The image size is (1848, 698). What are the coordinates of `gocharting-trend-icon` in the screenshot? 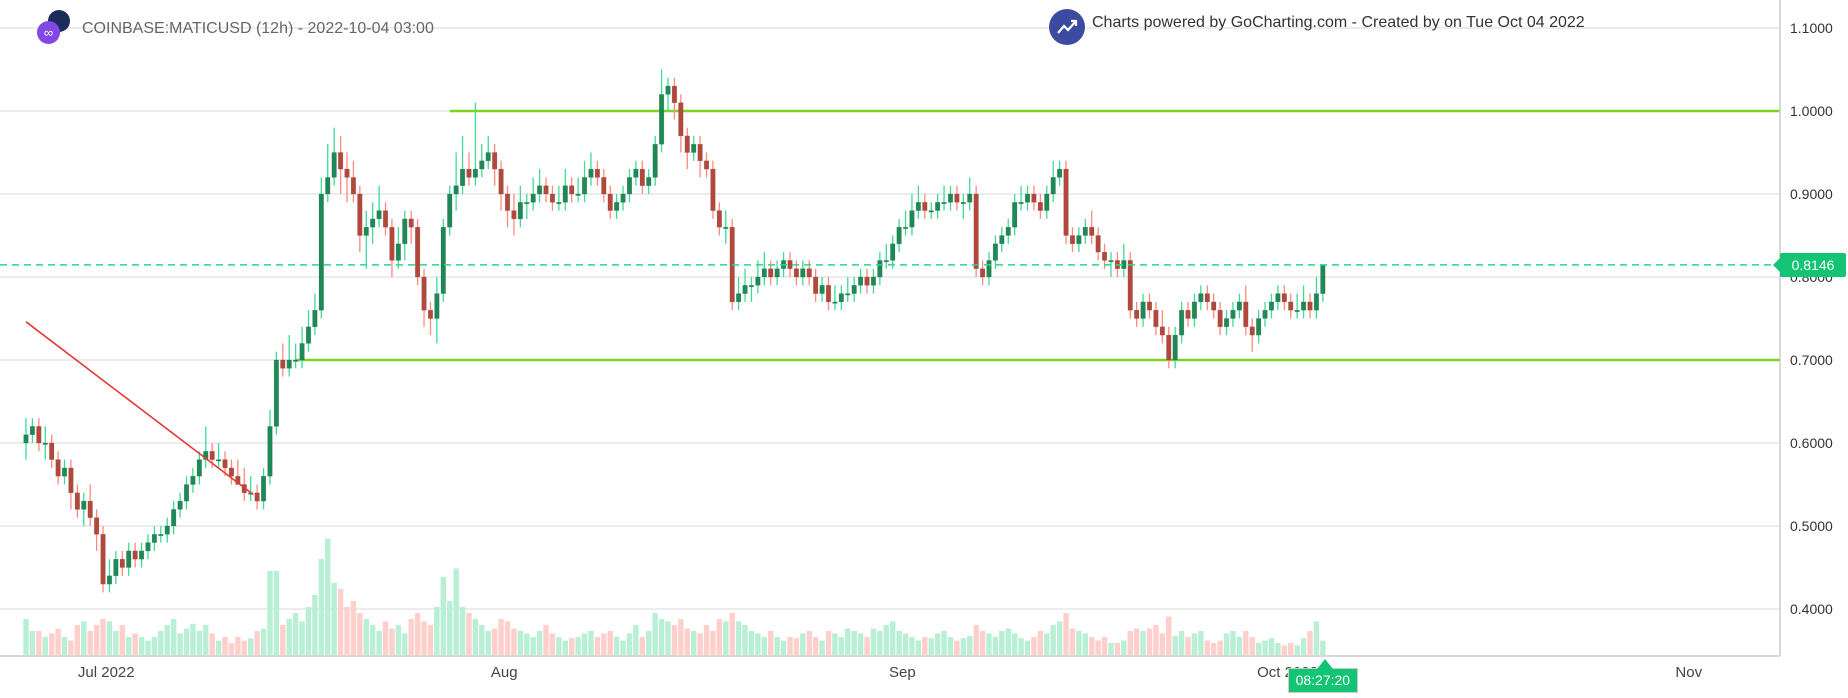 It's located at (1067, 27).